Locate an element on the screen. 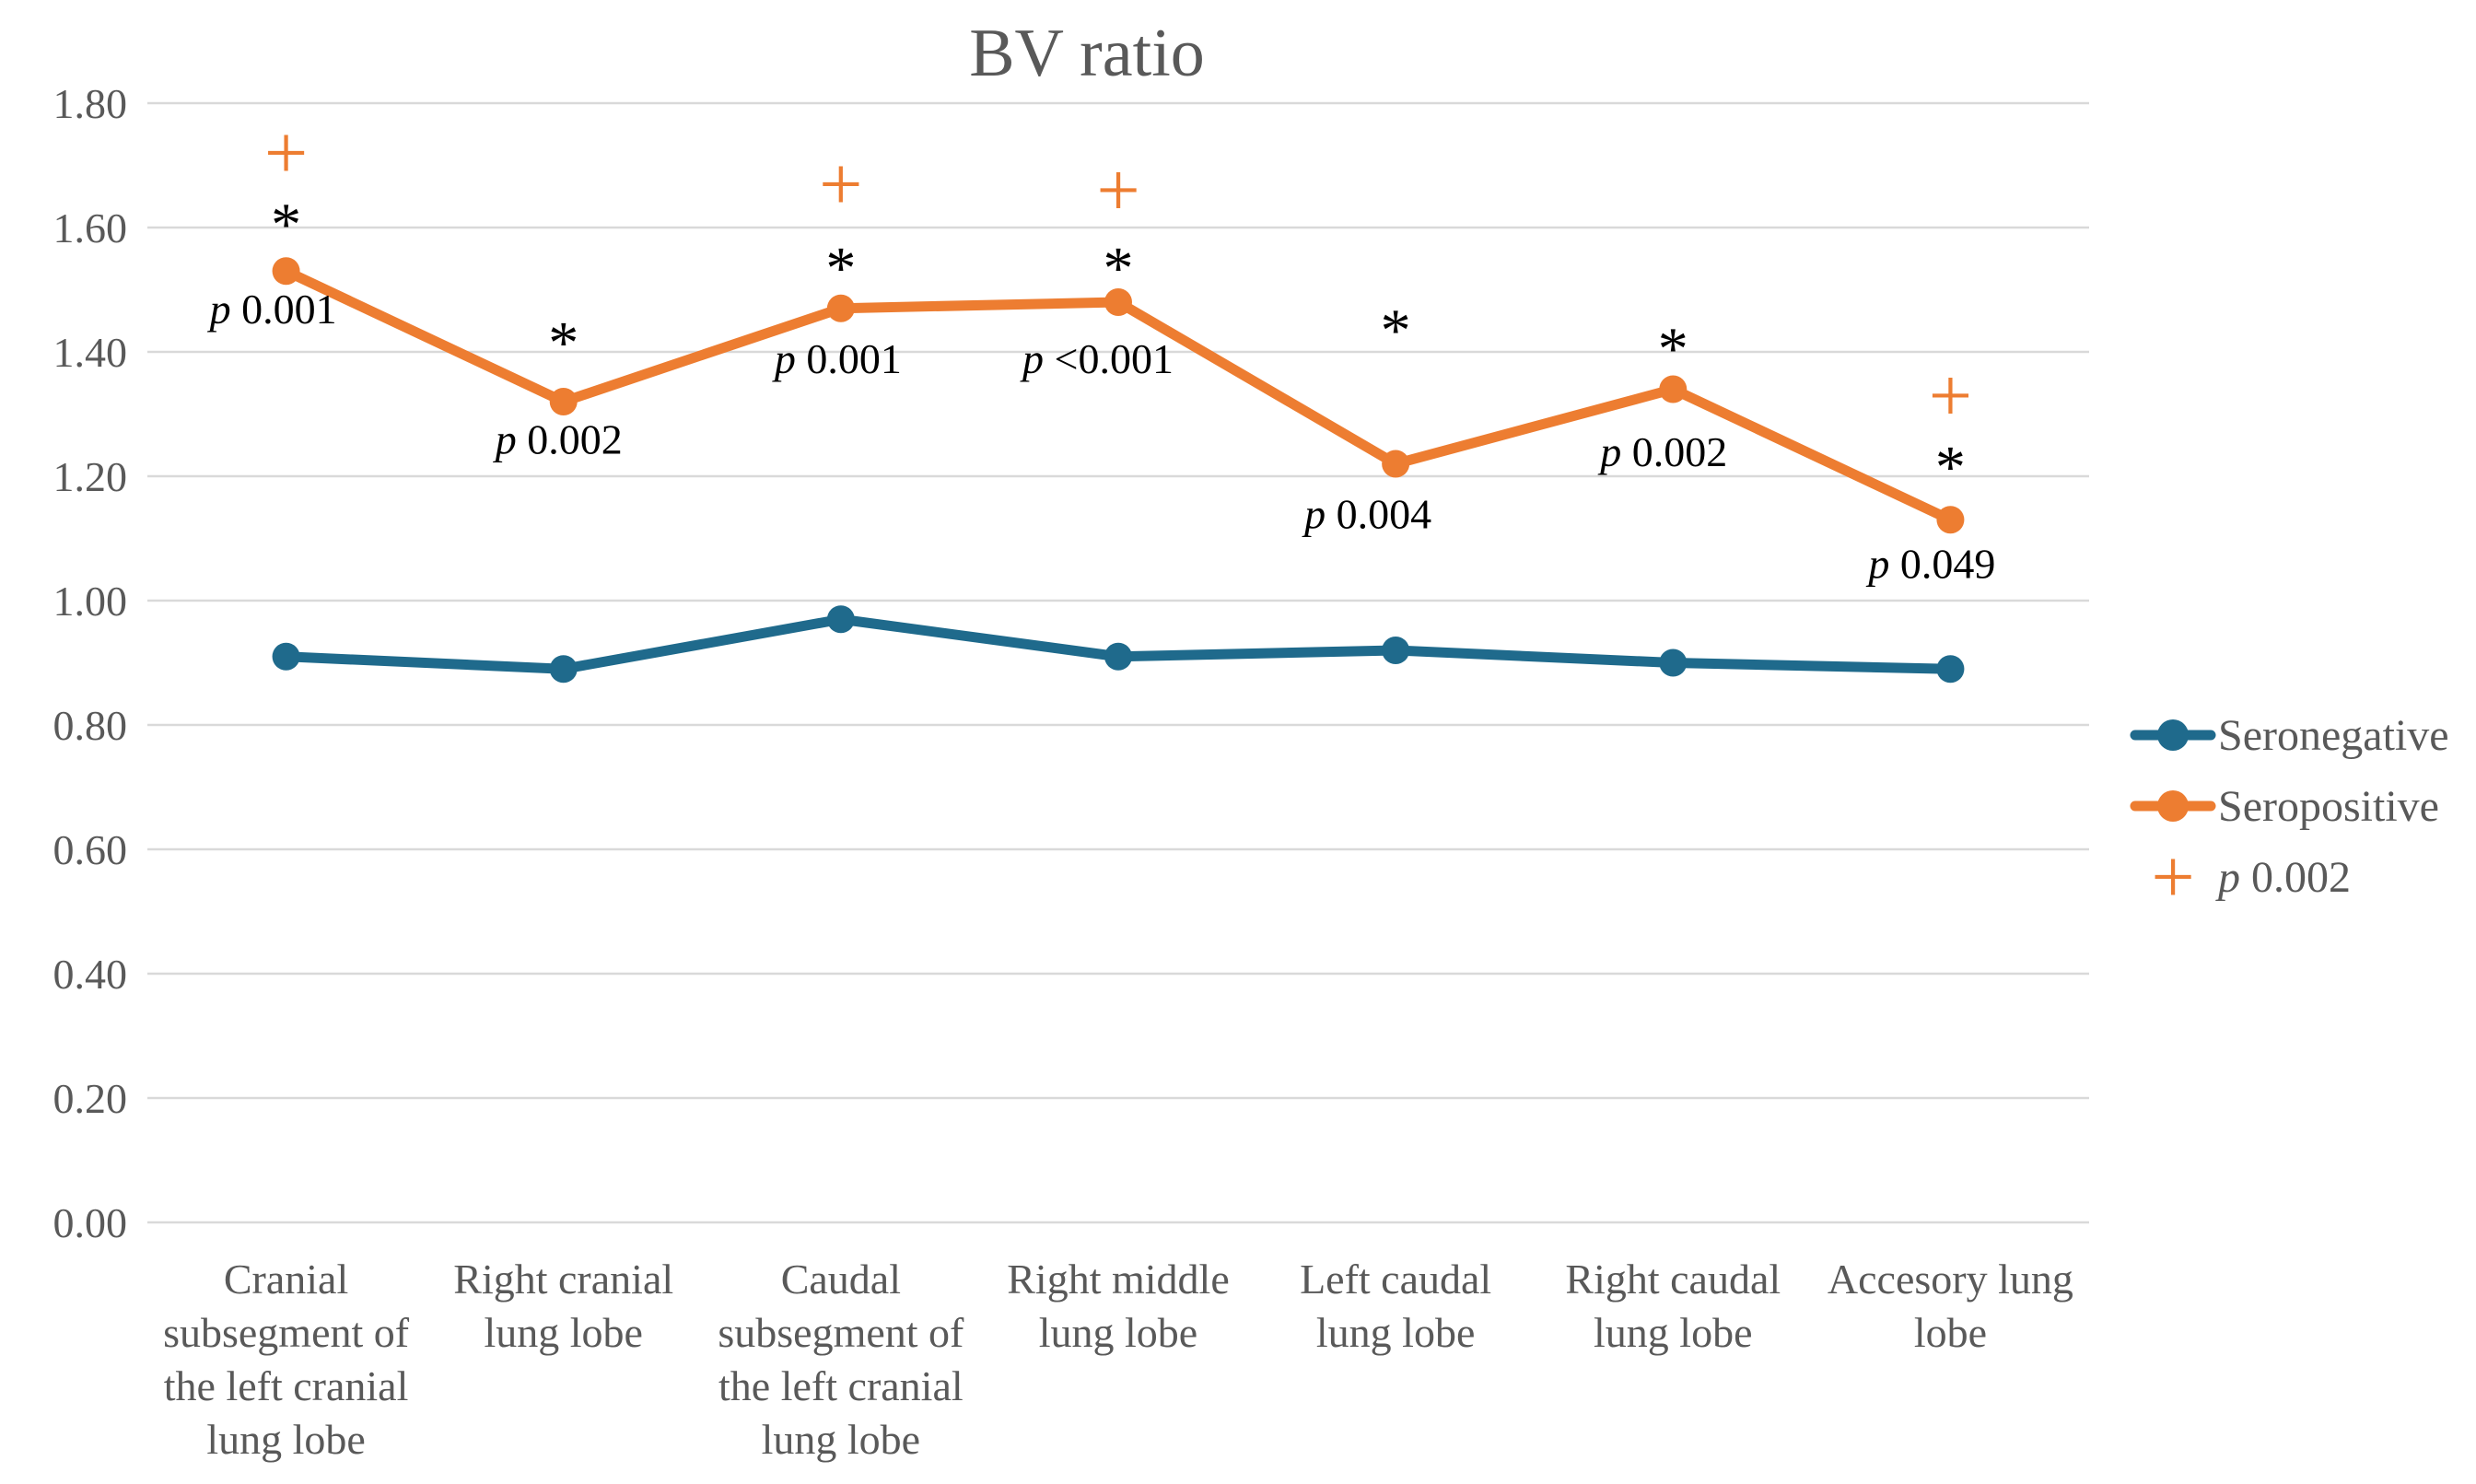 The image size is (2476, 1484). chart-title: BV ratio is located at coordinates (1087, 53).